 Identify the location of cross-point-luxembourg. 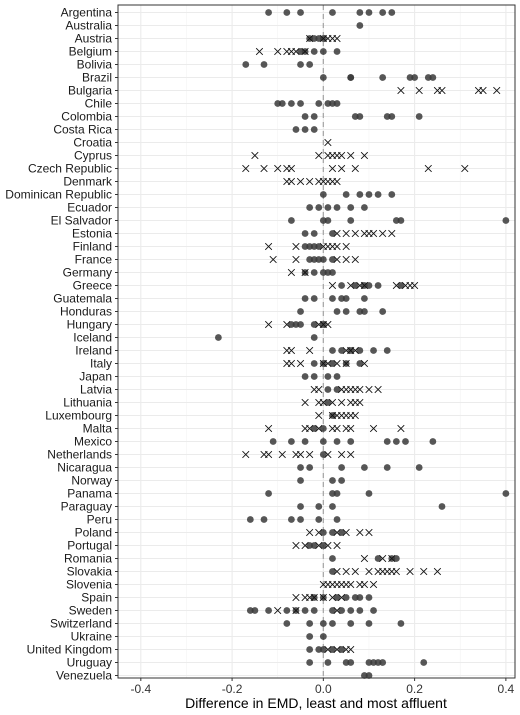
(319, 415).